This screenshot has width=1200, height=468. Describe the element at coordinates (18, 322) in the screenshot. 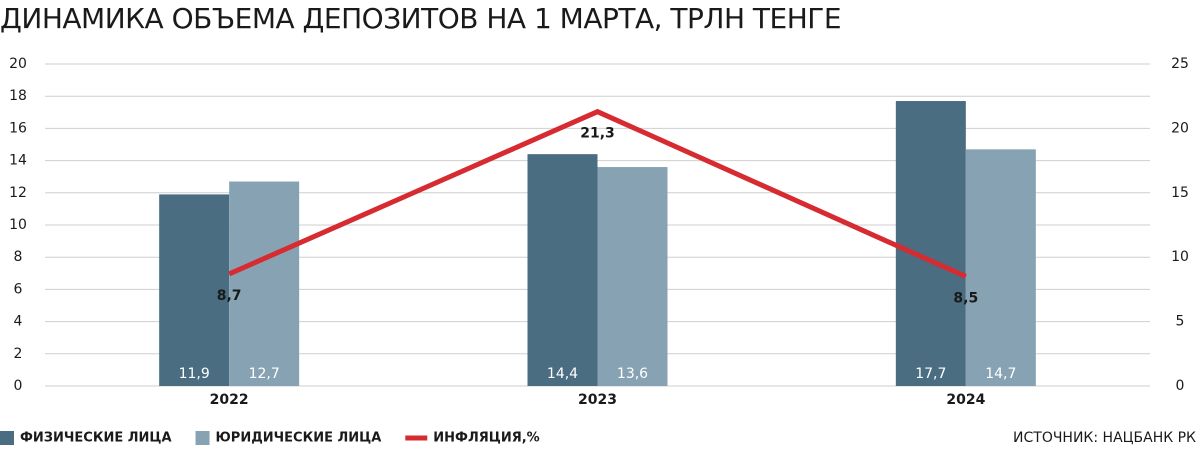

I see `y-tick-label: 4` at that location.